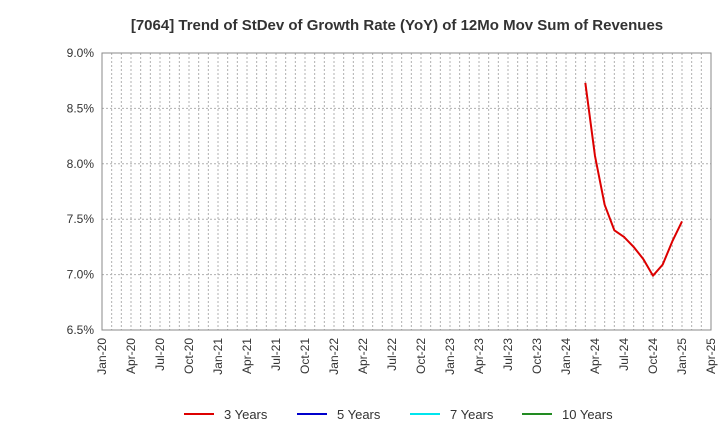  What do you see at coordinates (392, 354) in the screenshot?
I see `x-tick-label: Jul-22` at bounding box center [392, 354].